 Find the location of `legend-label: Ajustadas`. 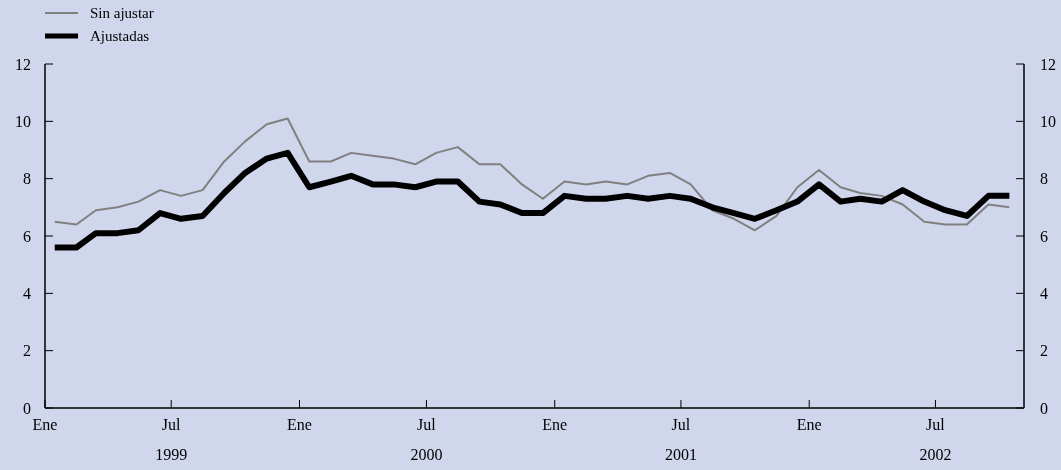

legend-label: Ajustadas is located at coordinates (120, 36).